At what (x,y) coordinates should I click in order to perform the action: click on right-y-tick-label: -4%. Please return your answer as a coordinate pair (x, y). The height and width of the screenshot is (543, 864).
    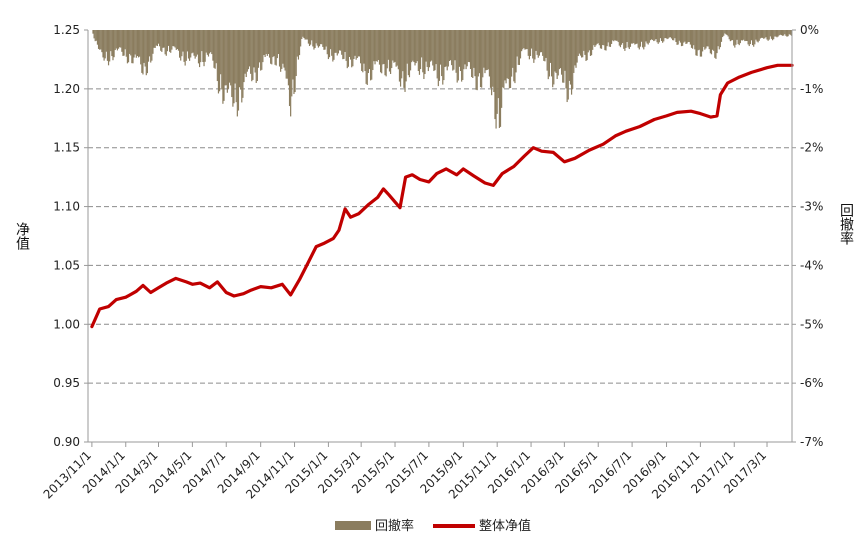
    Looking at the image, I should click on (811, 265).